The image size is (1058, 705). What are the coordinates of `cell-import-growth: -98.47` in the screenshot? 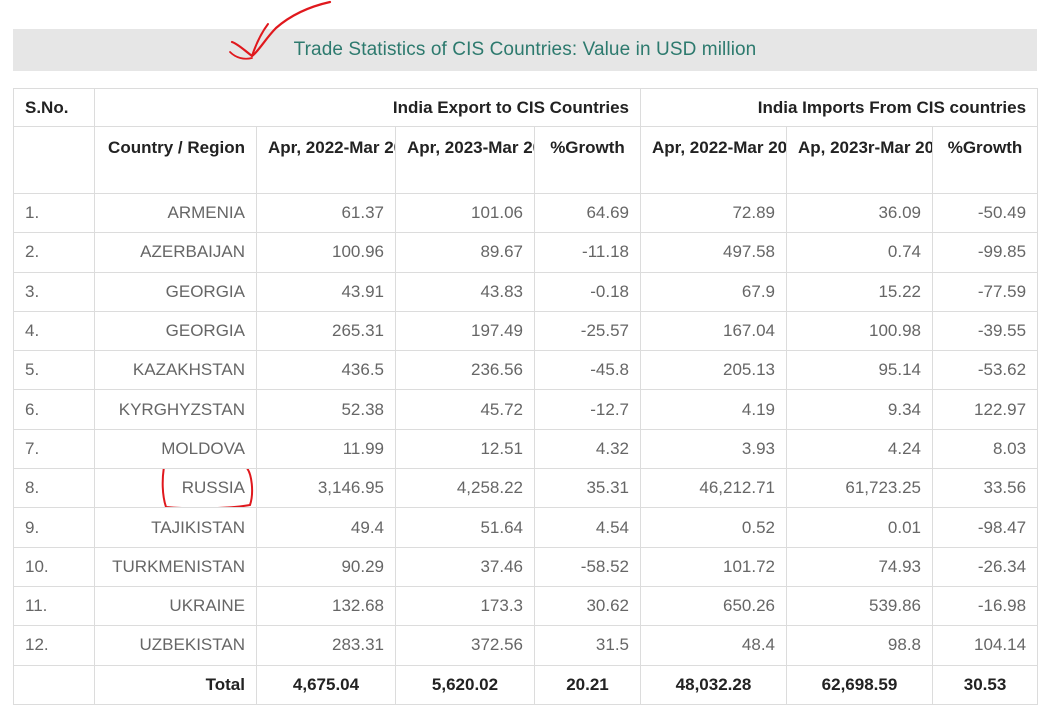 It's located at (985, 527).